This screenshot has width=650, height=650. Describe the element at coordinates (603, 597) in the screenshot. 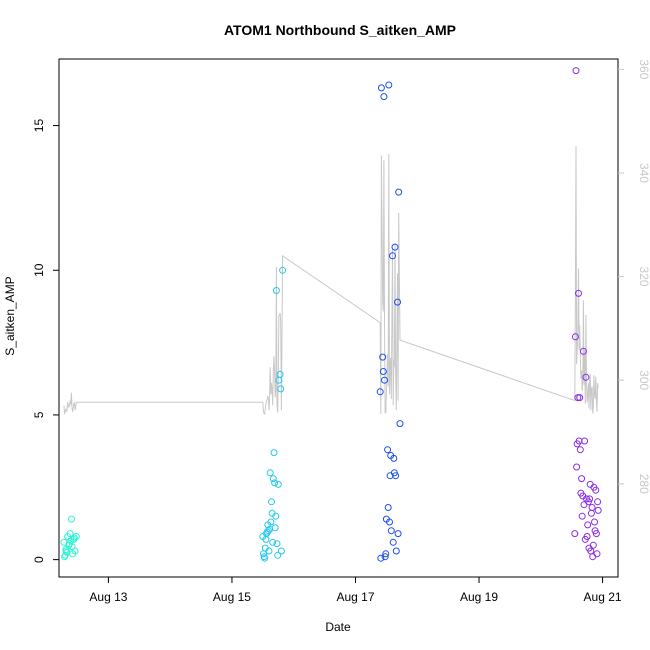

I see `x-tick-label: Aug 21` at that location.